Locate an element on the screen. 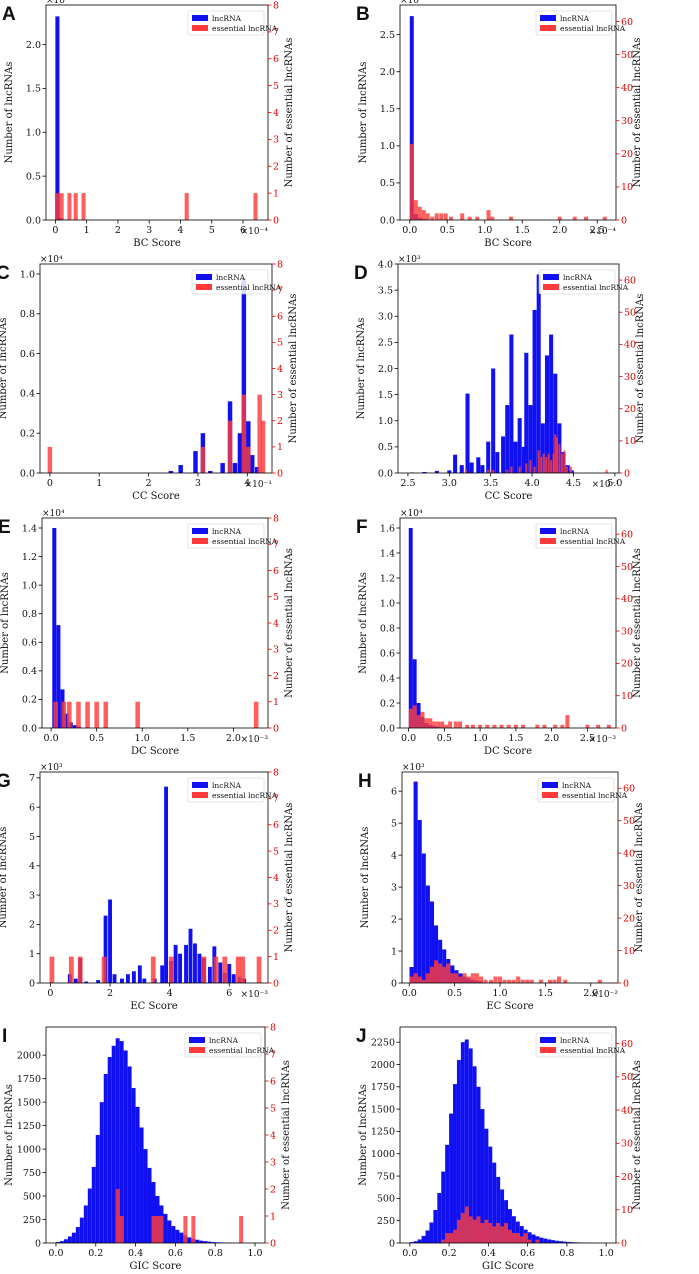 This screenshot has height=1274, width=699. y-multiplier: ×10³ is located at coordinates (413, 768).